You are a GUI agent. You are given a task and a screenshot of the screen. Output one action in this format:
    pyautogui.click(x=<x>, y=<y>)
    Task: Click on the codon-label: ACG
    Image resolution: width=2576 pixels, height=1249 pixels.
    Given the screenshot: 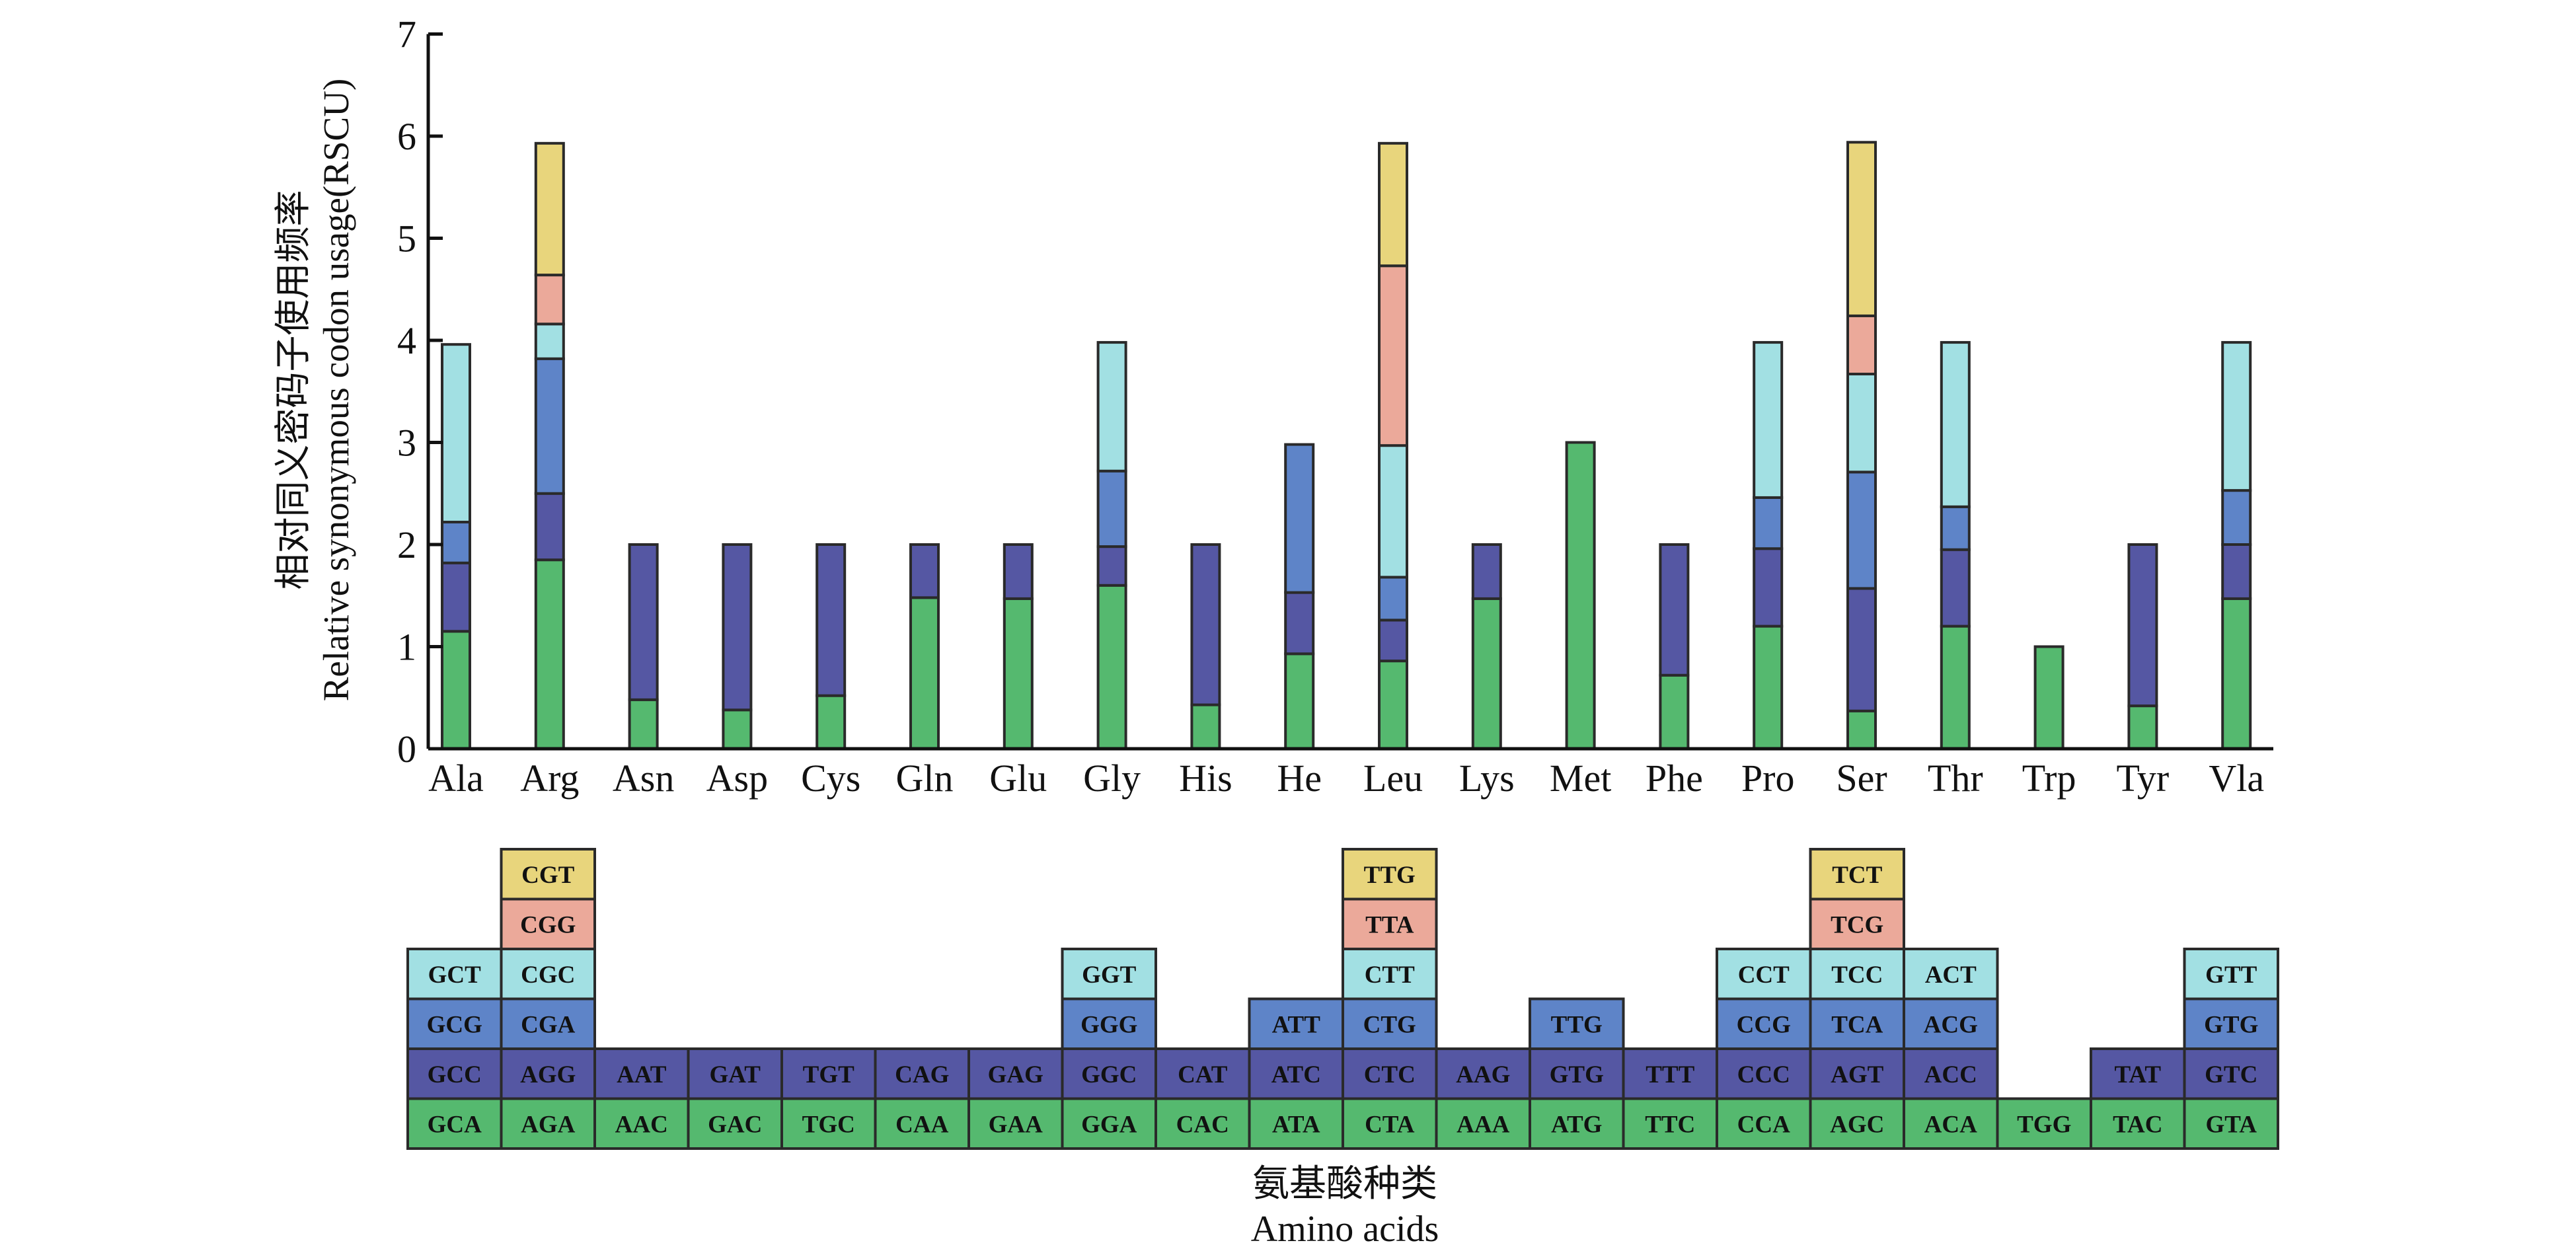 What is the action you would take?
    pyautogui.click(x=1951, y=1024)
    